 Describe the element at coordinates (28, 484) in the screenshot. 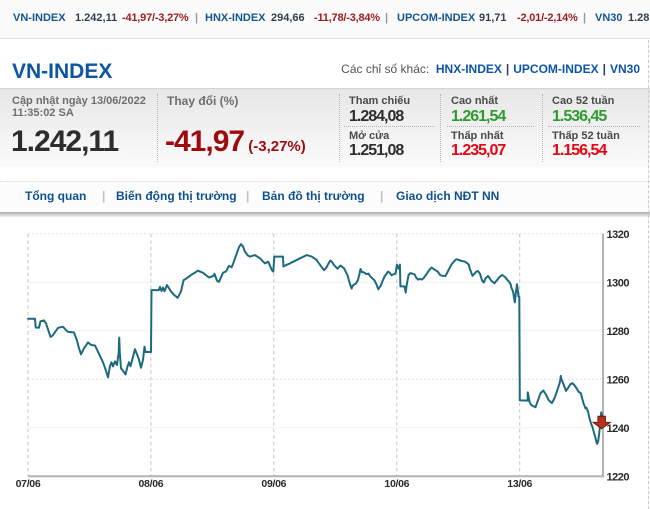

I see `svg-text: 07/06` at that location.